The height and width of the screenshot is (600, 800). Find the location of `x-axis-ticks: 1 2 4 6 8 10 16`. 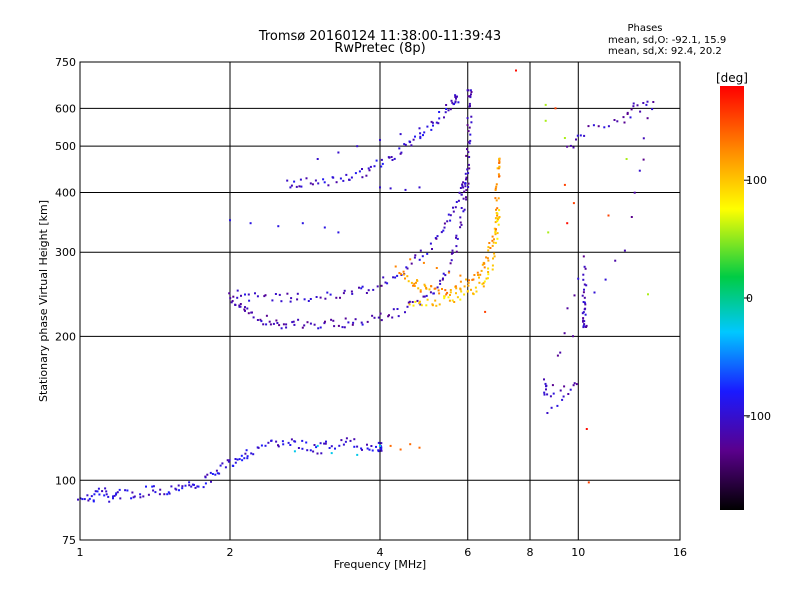

x-axis-ticks: 1 2 4 6 8 10 16 is located at coordinates (382, 552).